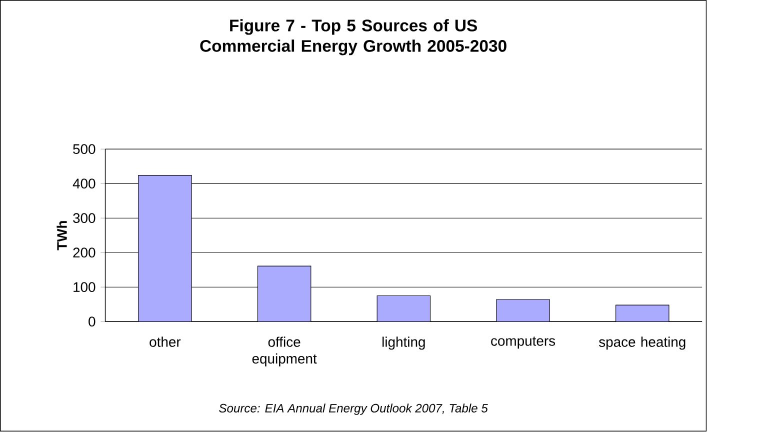 The image size is (758, 432). I want to click on chart-title: Figure 7 - Top 5 Sources of US Commercial Energy Growth 2005-2030, so click(353, 37).